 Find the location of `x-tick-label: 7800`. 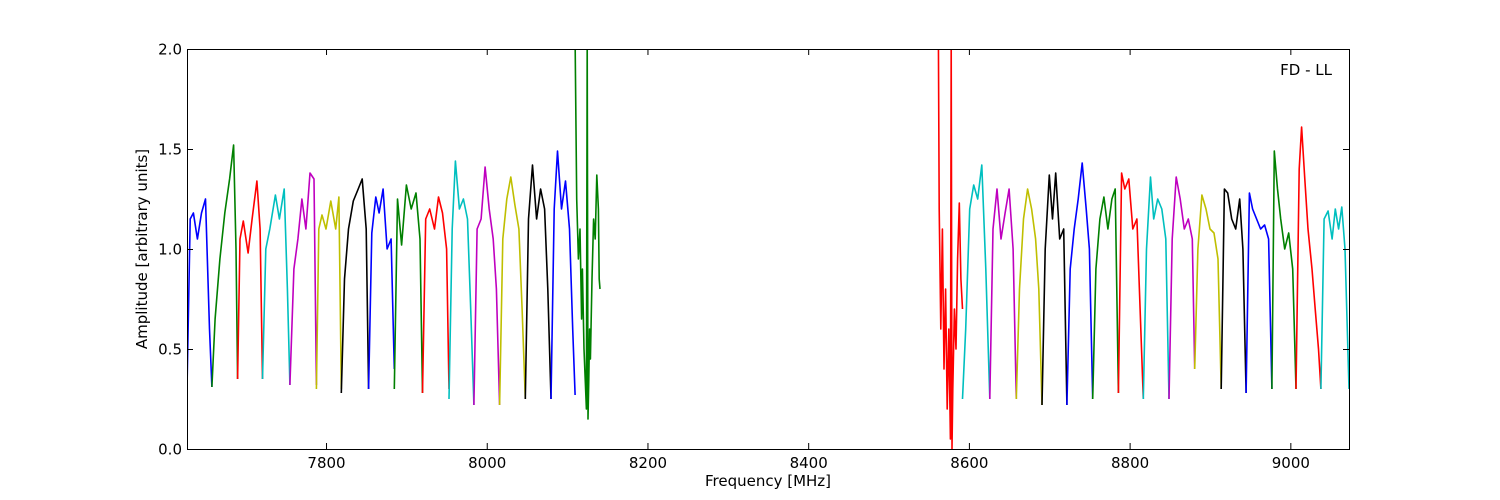

x-tick-label: 7800 is located at coordinates (326, 463).